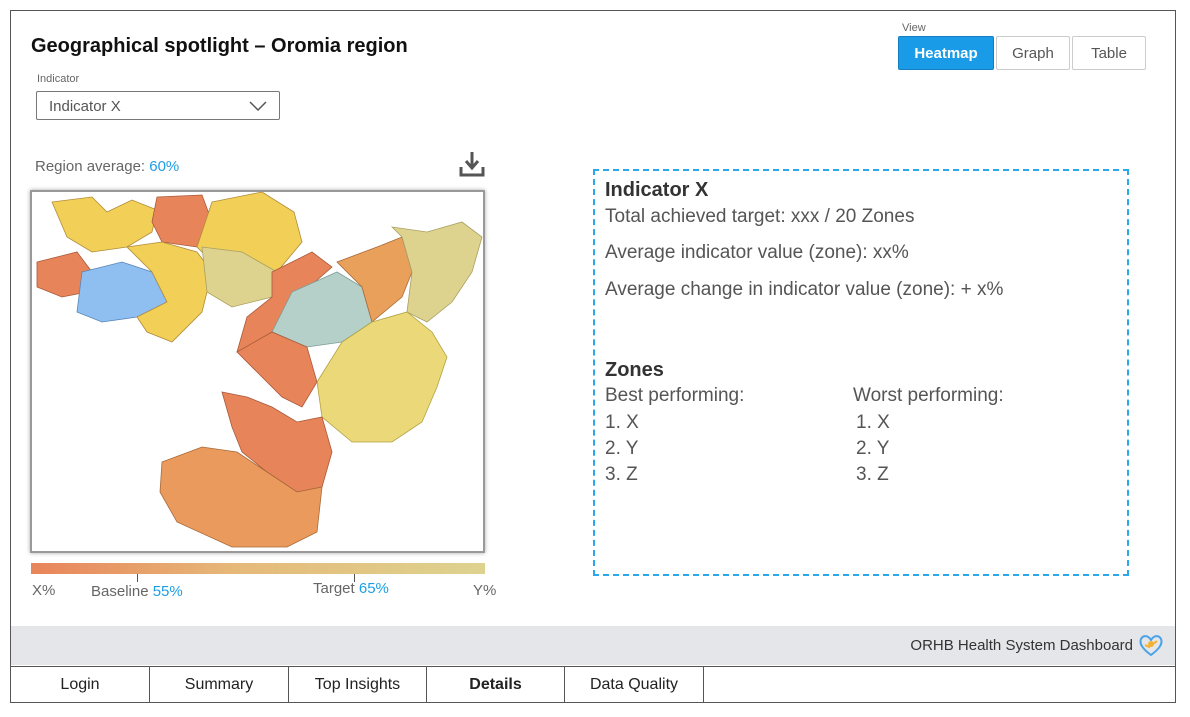 The width and height of the screenshot is (1190, 717). What do you see at coordinates (219, 46) in the screenshot?
I see `page-title: Geographical spotlight – Oromia region` at bounding box center [219, 46].